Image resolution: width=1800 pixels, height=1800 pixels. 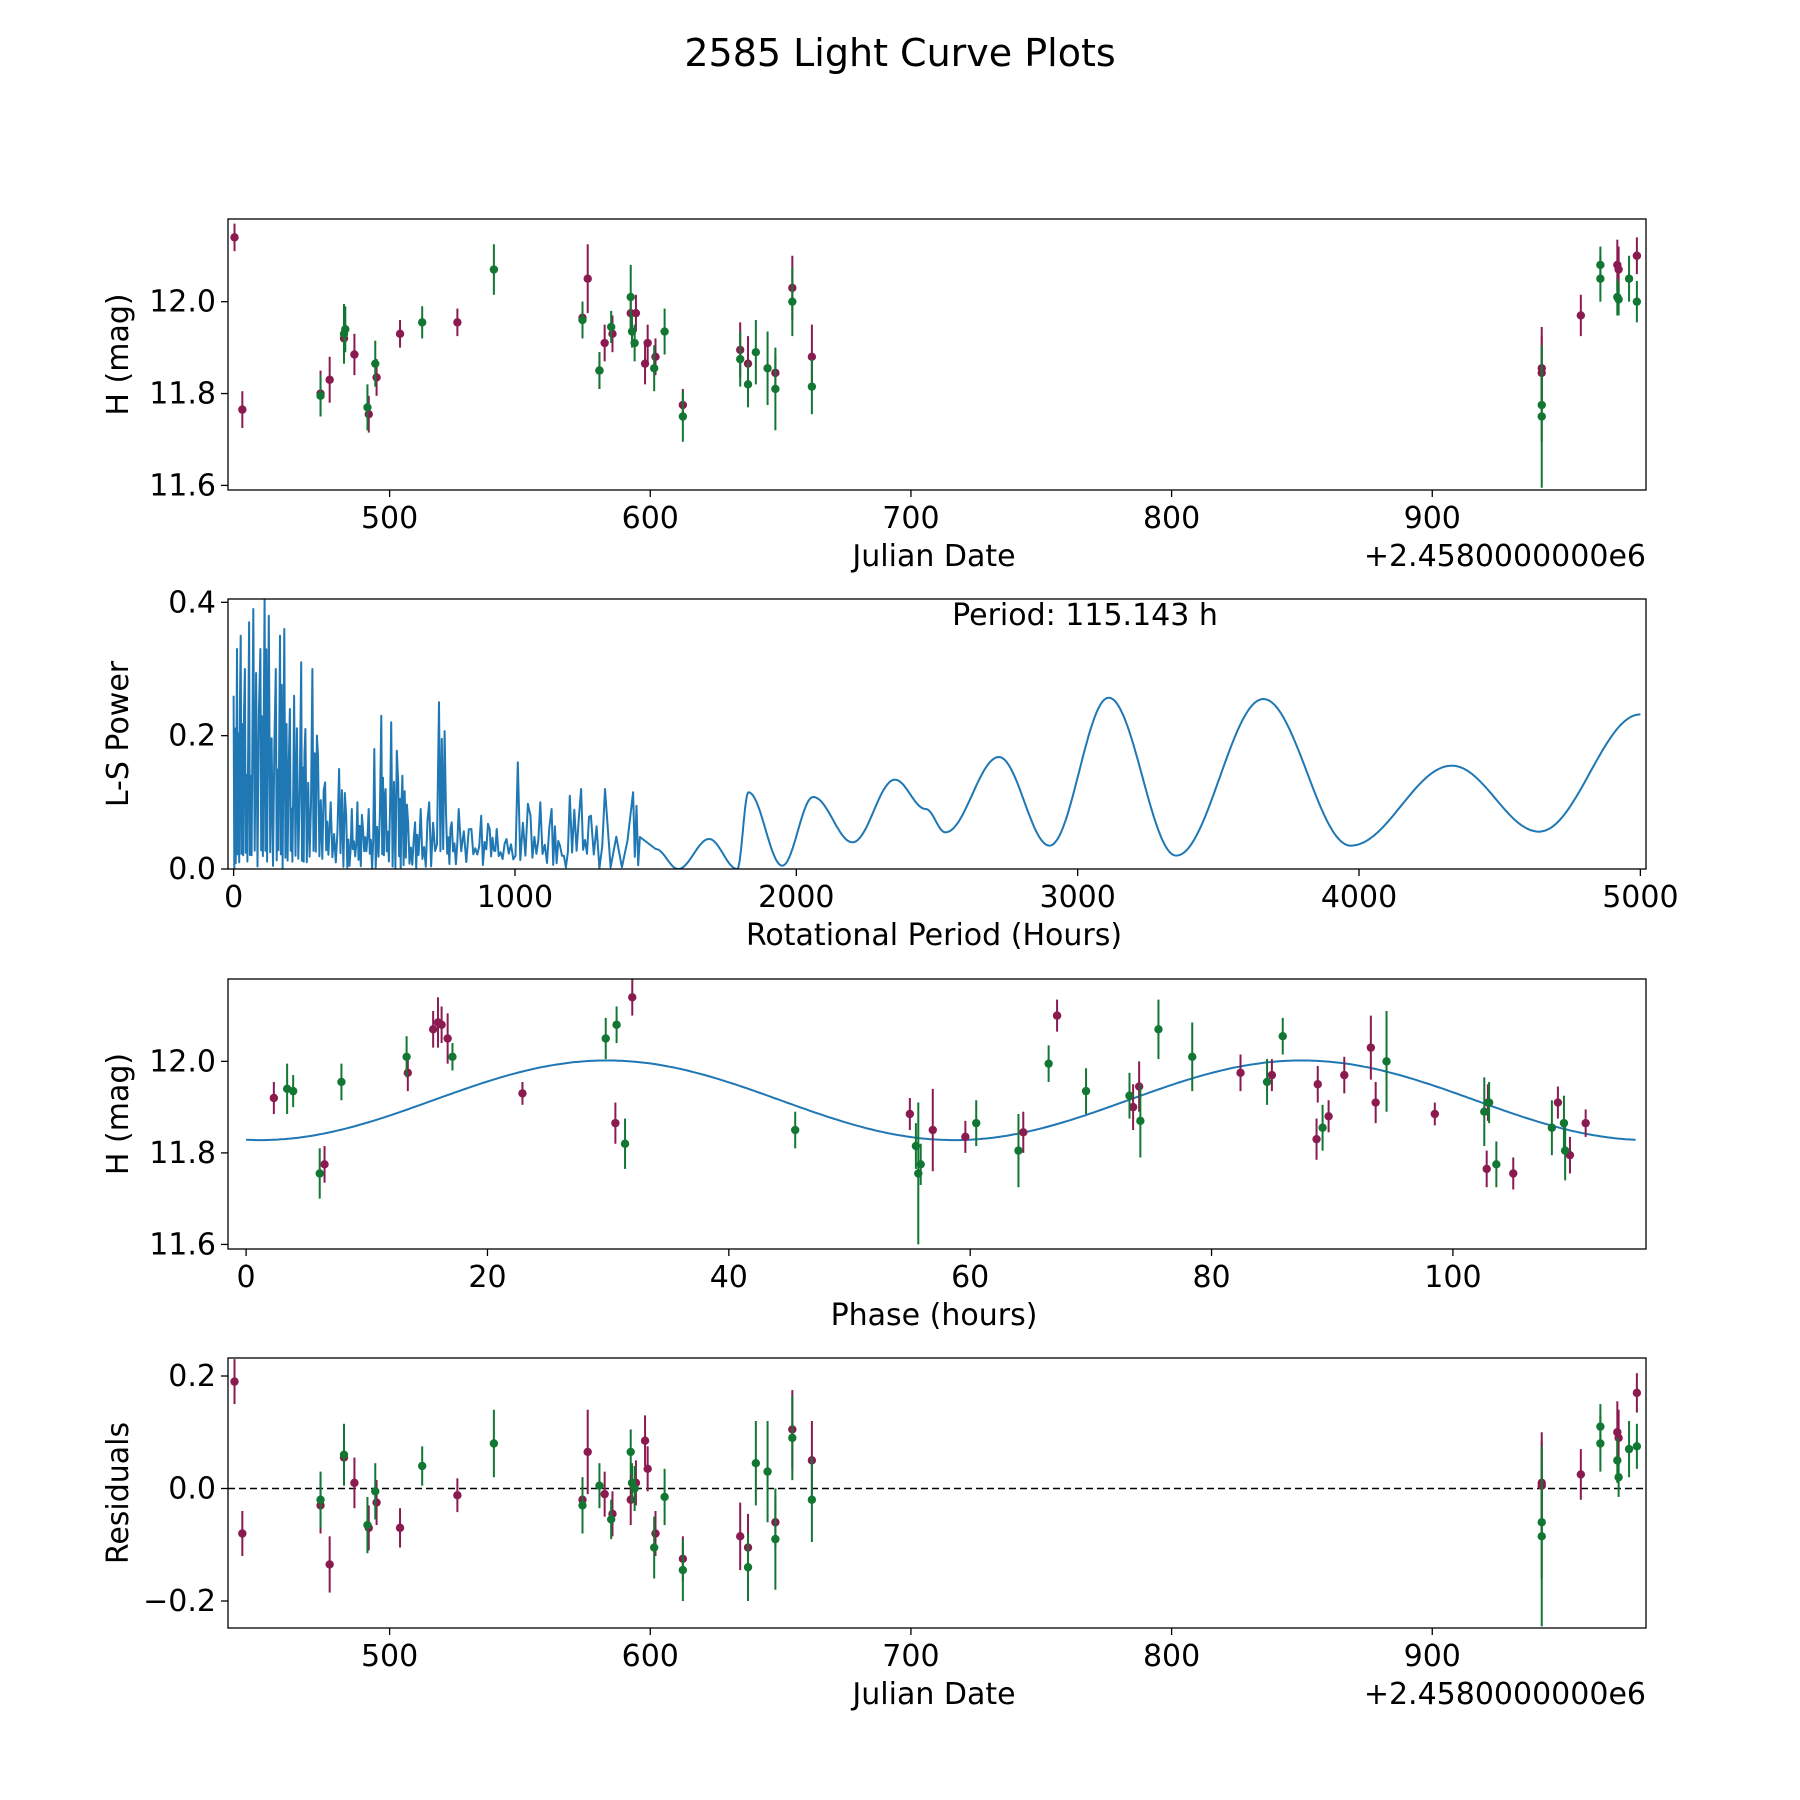 What do you see at coordinates (970, 1277) in the screenshot?
I see `phased-xtick-label: 60` at bounding box center [970, 1277].